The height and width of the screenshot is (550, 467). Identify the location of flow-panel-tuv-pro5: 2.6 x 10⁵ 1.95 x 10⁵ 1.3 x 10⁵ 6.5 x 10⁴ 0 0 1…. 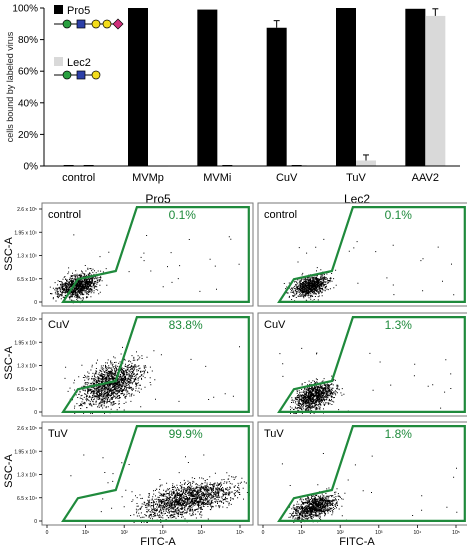
(134, 478).